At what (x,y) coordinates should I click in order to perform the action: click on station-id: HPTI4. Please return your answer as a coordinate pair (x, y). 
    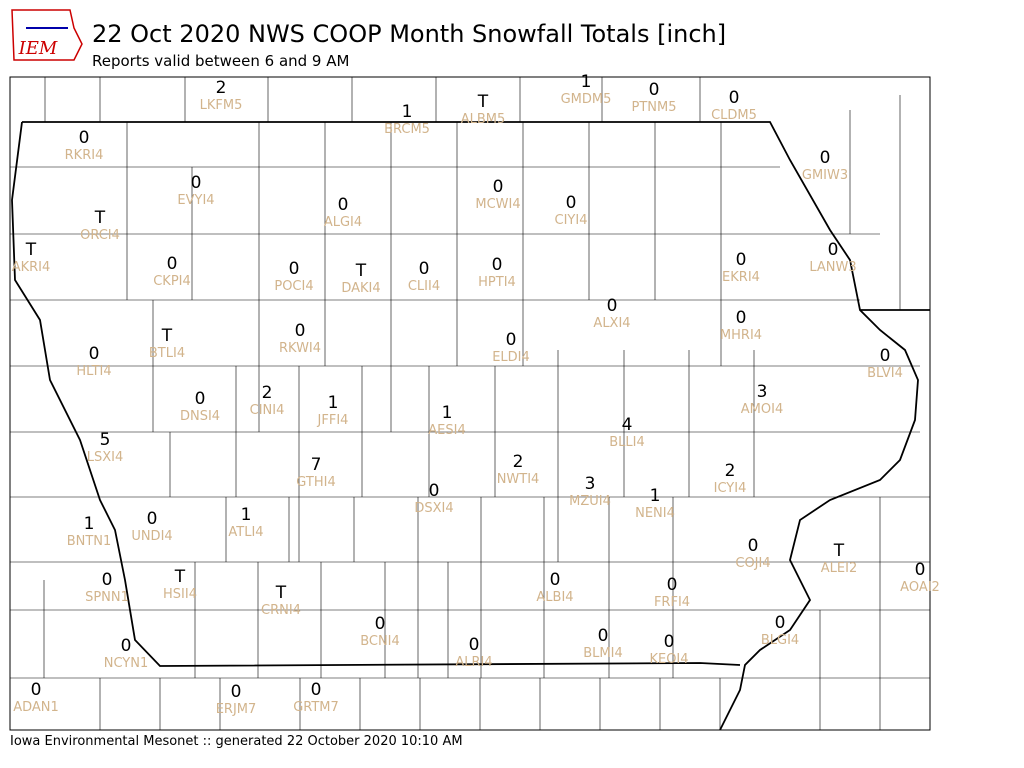
    Looking at the image, I should click on (497, 282).